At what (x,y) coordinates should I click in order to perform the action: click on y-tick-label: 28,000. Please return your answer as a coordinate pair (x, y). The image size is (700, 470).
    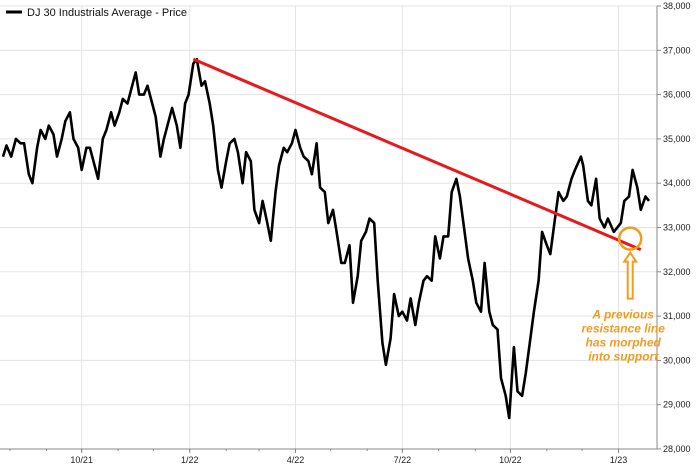
    Looking at the image, I should click on (677, 449).